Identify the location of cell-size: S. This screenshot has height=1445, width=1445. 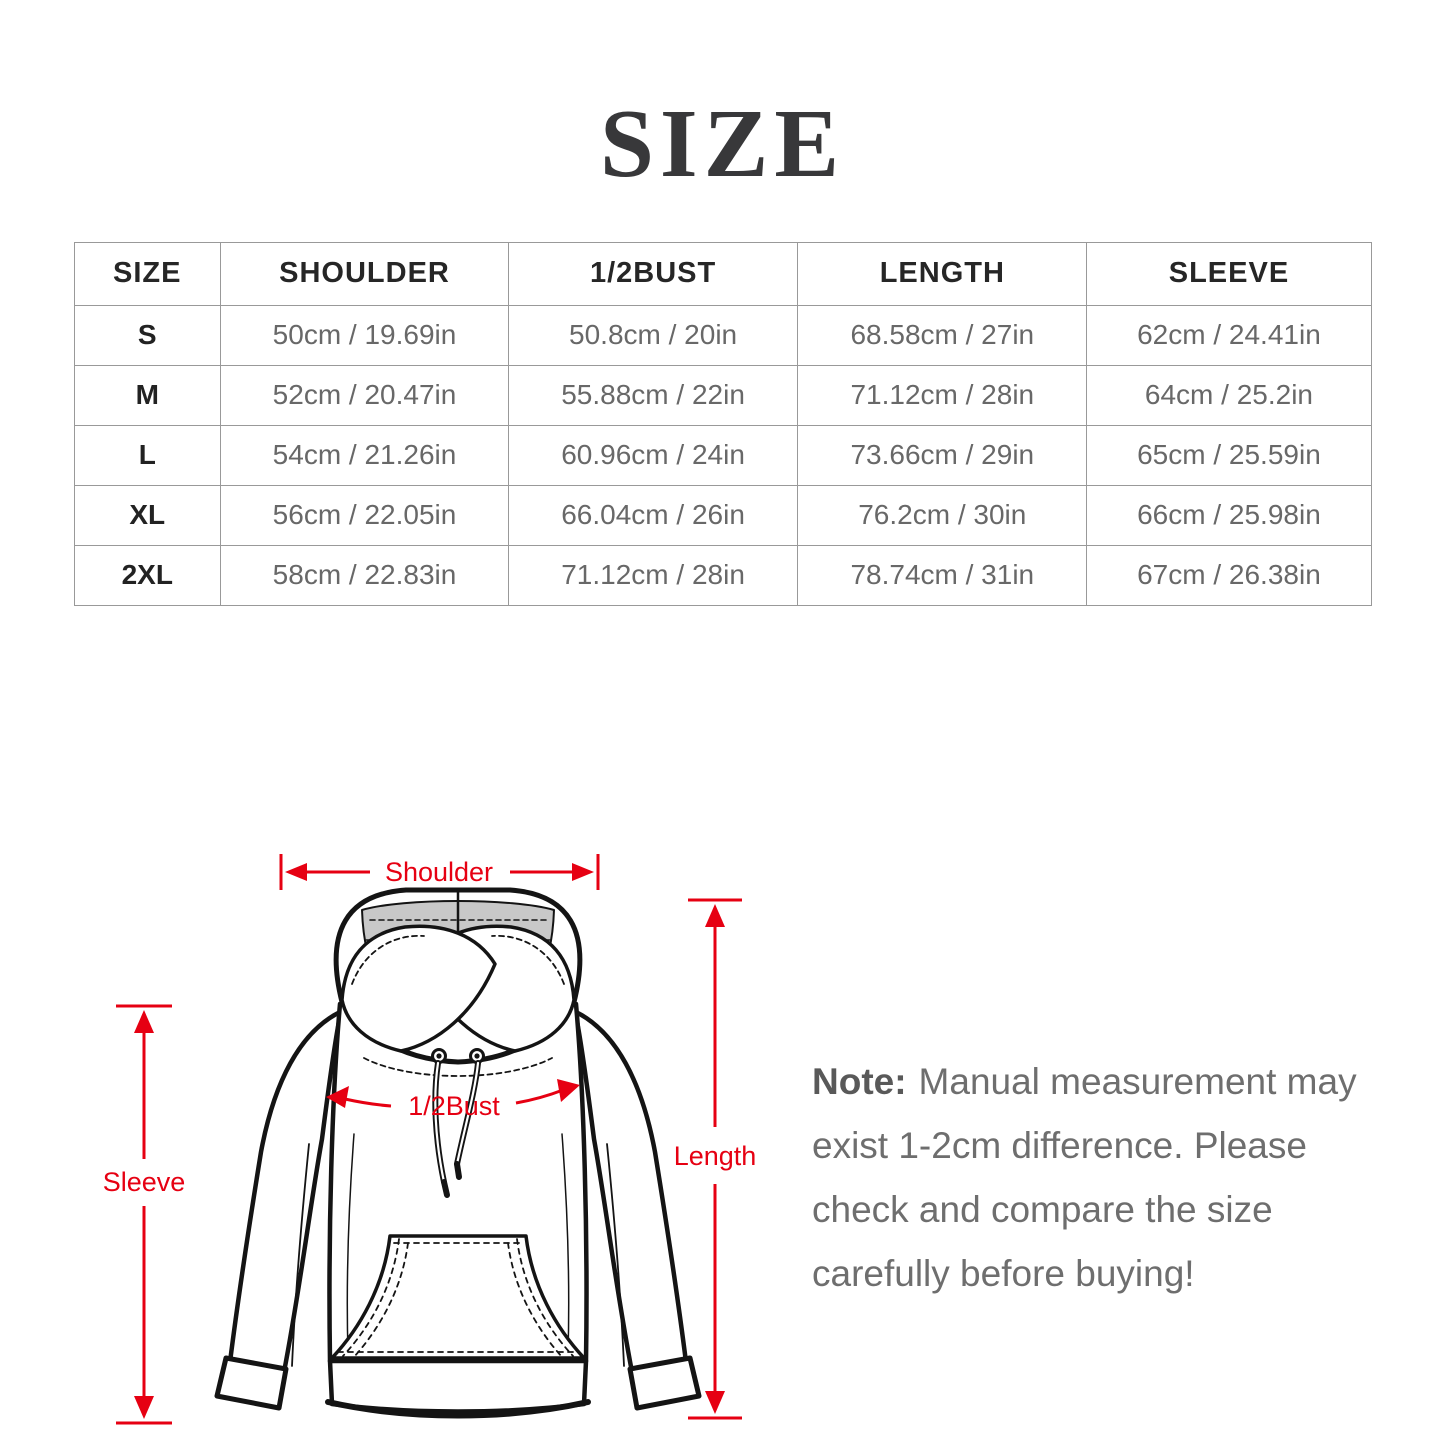
(147, 335).